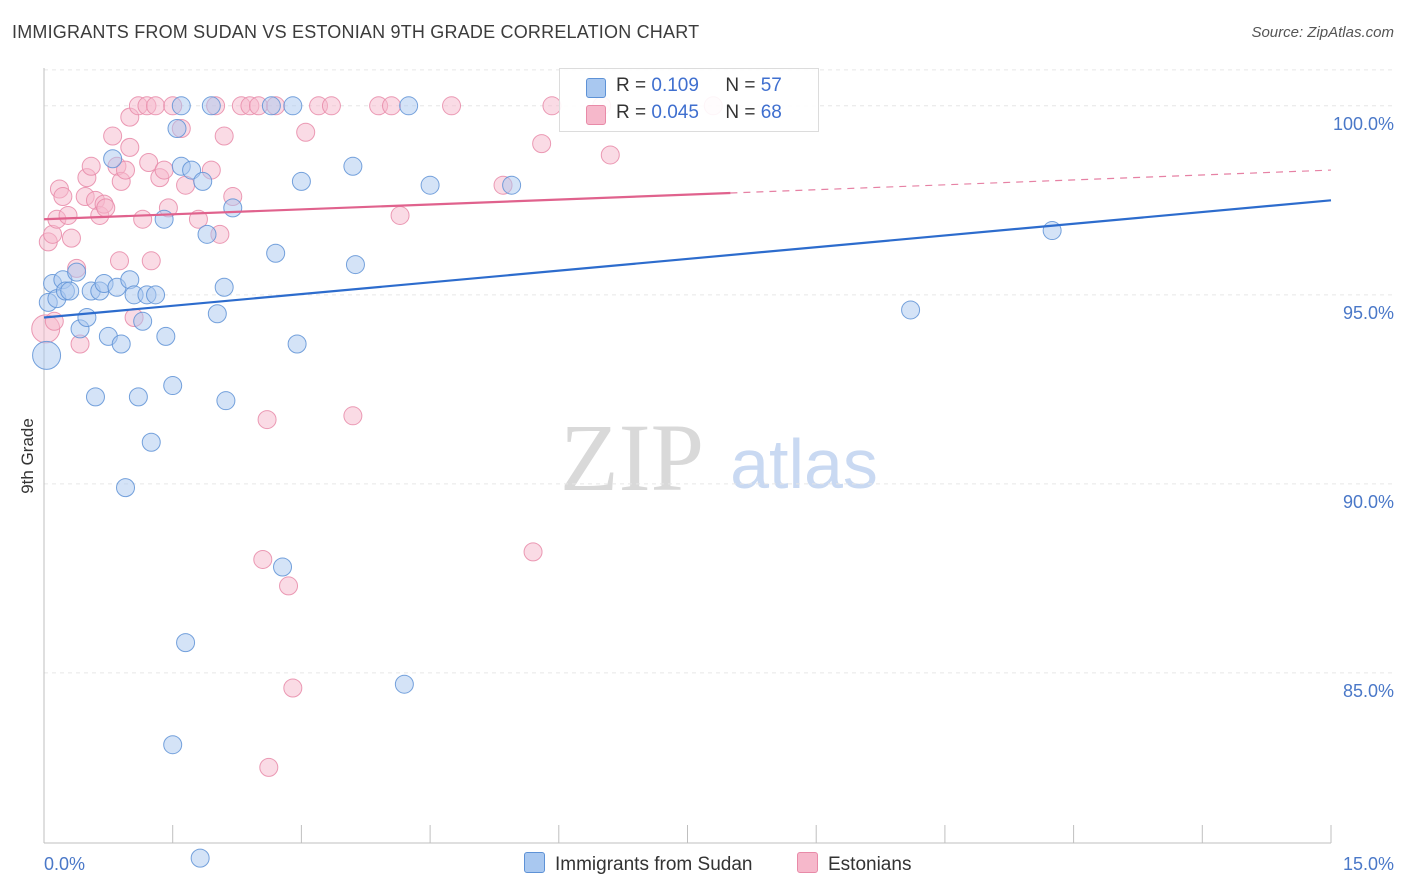 Image resolution: width=1406 pixels, height=892 pixels. Describe the element at coordinates (654, 864) in the screenshot. I see `bottom-legend-label-sudan: Immigrants from Sudan` at that location.